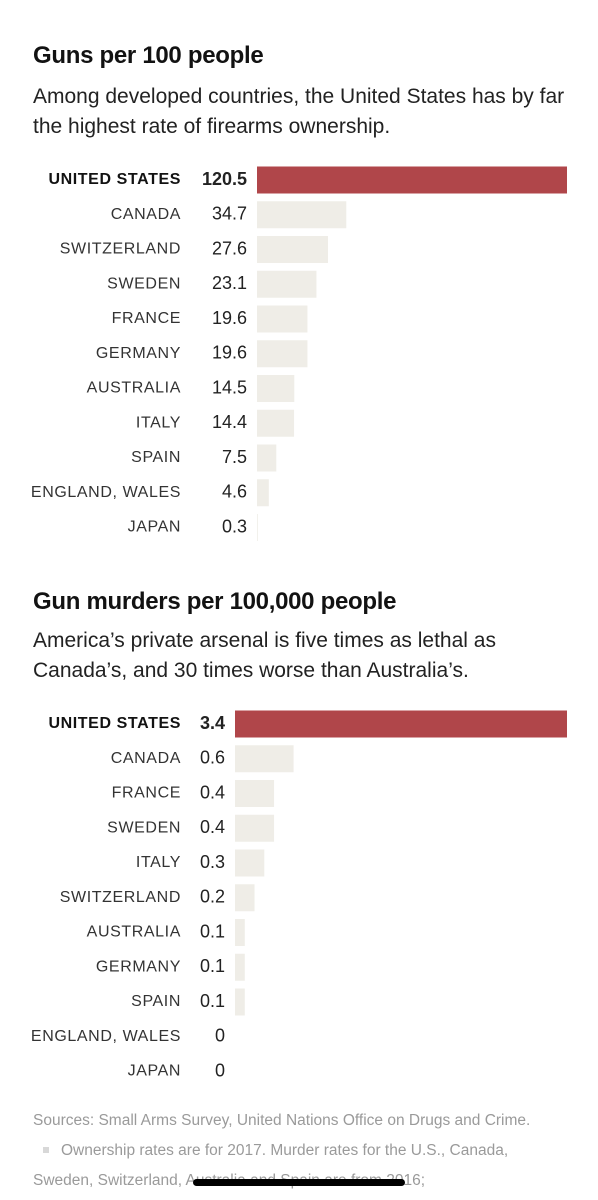  I want to click on value-label: 34.7, so click(229, 214).